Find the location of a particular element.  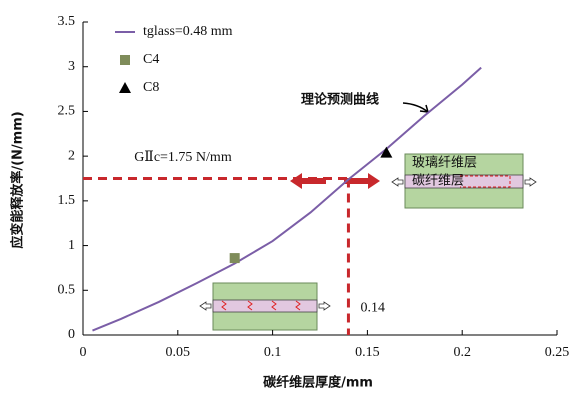

inset-lower is located at coordinates (265, 306).